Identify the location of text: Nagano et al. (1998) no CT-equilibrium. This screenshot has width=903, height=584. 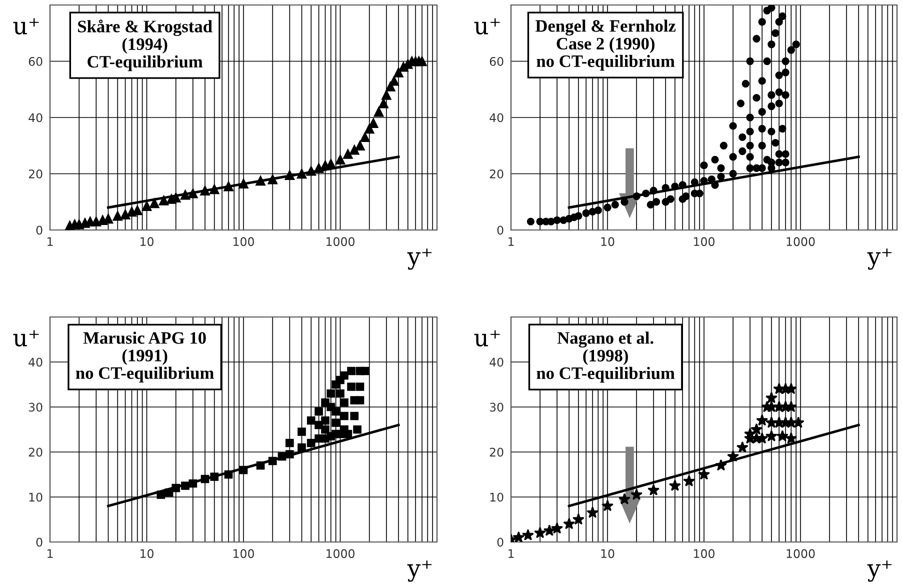
(605, 357).